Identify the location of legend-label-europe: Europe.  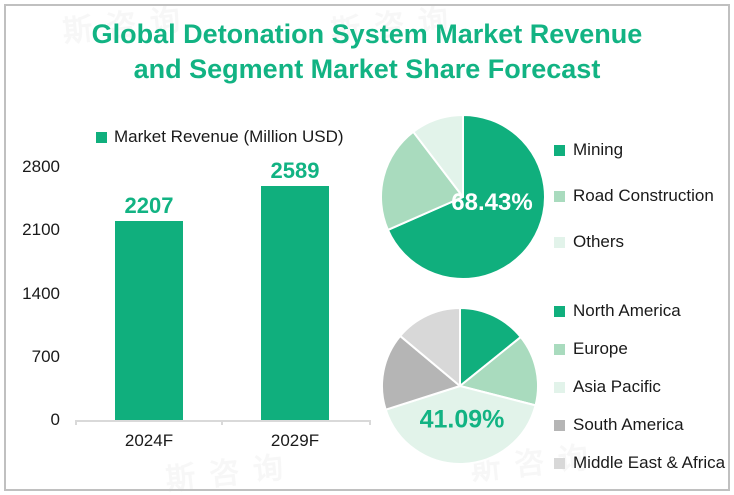
(600, 348).